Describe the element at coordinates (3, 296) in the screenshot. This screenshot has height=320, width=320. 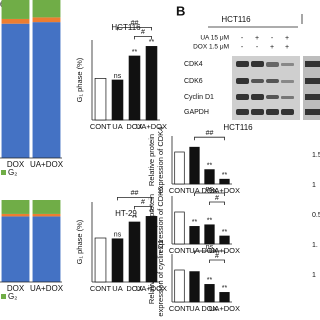
I see `legend-swatch` at that location.